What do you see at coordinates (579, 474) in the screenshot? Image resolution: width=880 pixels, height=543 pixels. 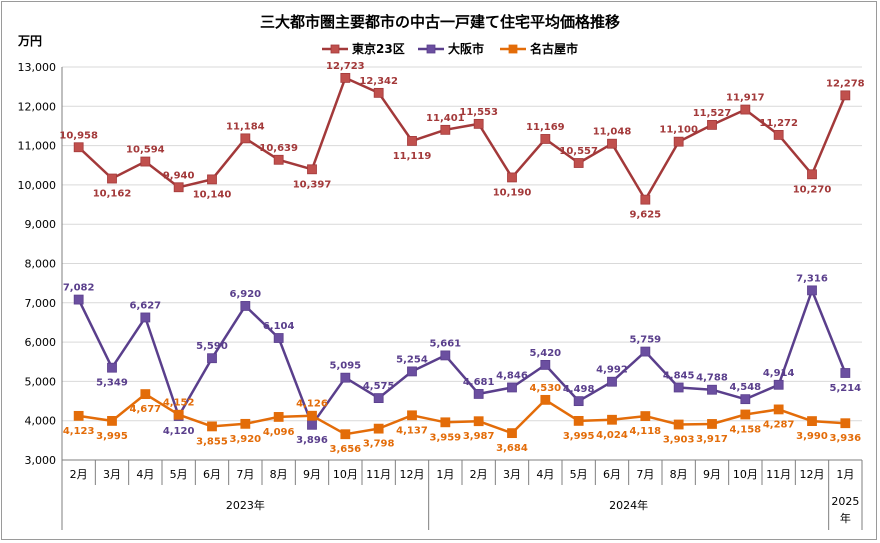 I see `x-tick-label: 5月` at bounding box center [579, 474].